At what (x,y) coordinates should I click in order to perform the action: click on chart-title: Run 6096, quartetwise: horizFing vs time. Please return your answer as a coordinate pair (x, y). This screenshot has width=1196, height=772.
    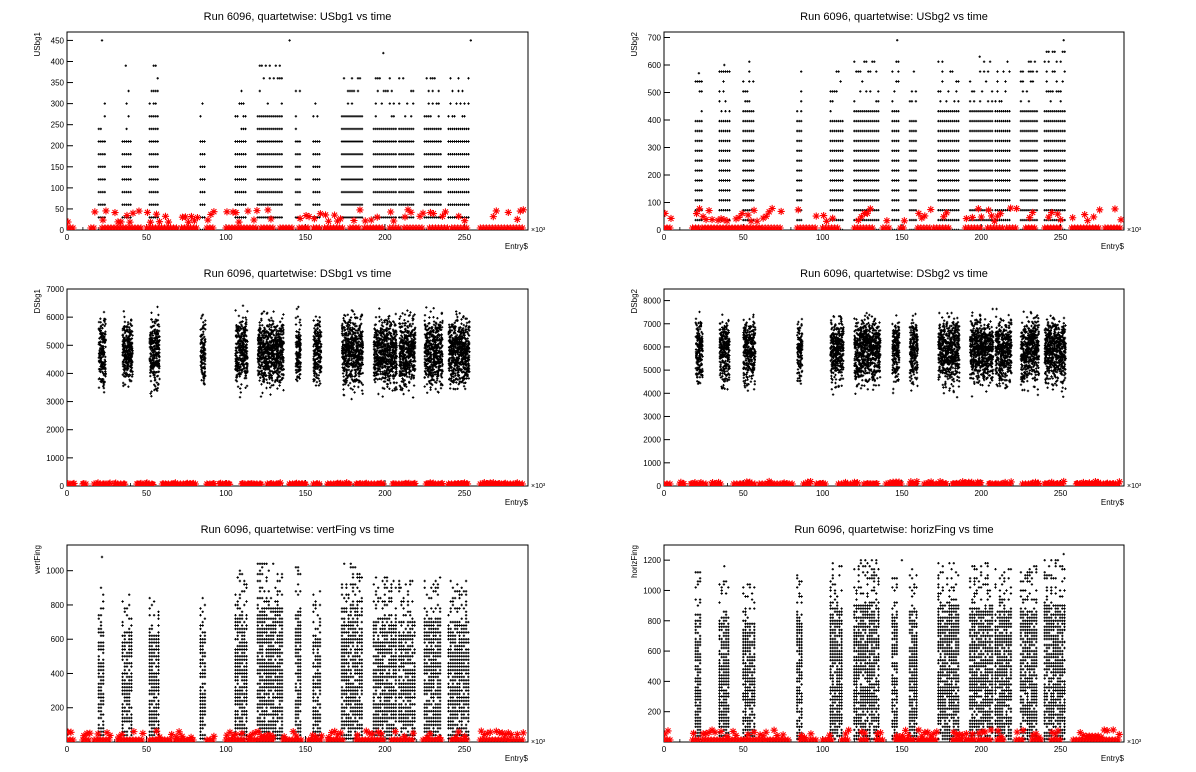
    Looking at the image, I should click on (893, 530).